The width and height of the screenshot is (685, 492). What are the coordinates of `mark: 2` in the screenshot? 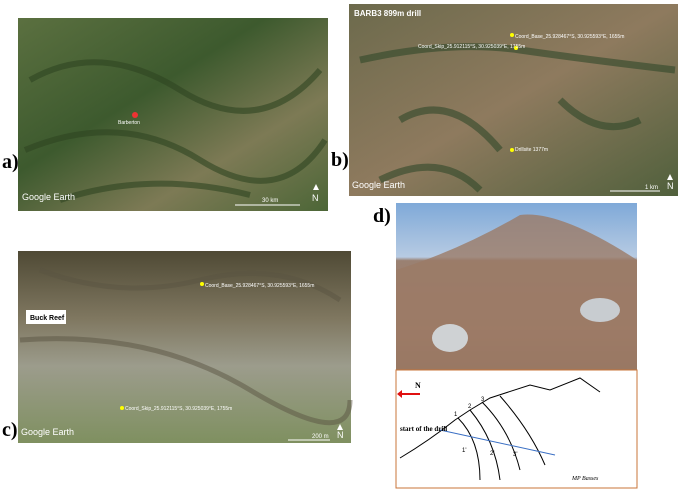 It's located at (470, 407).